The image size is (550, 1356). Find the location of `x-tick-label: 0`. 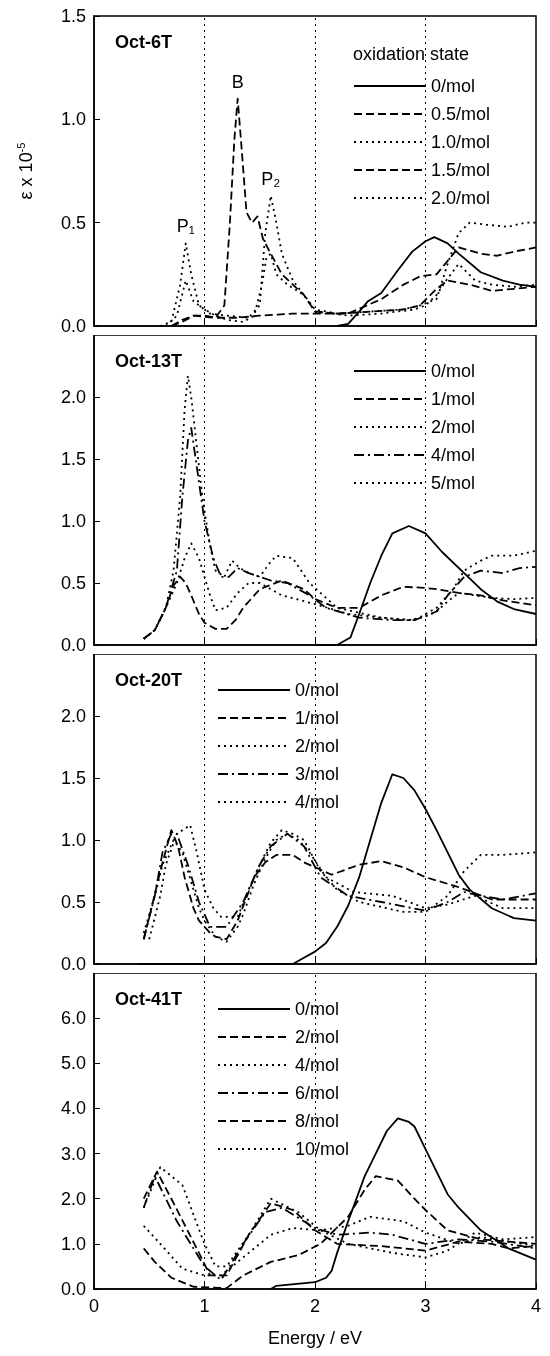

x-tick-label: 0 is located at coordinates (94, 1306).